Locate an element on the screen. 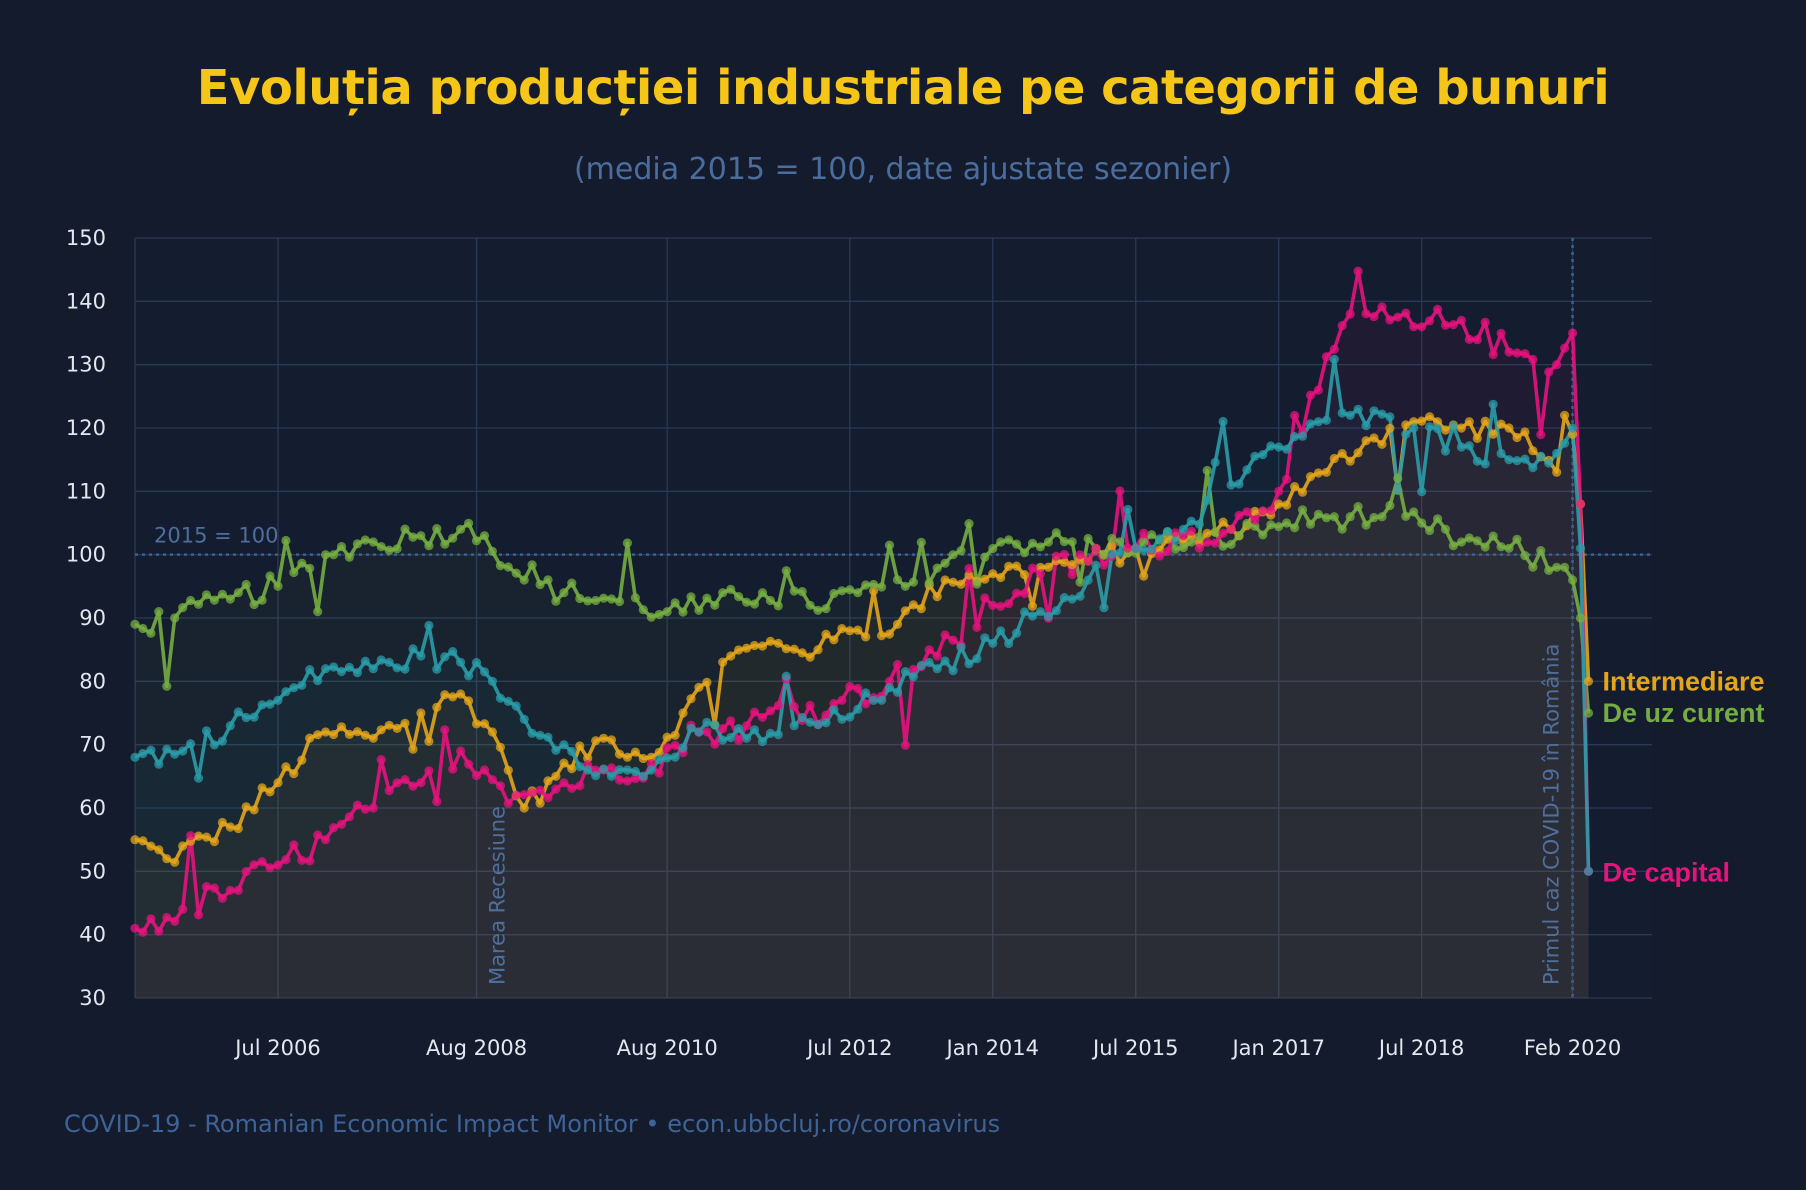 This screenshot has width=1806, height=1190. x-tick-label: Jul 2018 is located at coordinates (1420, 1048).